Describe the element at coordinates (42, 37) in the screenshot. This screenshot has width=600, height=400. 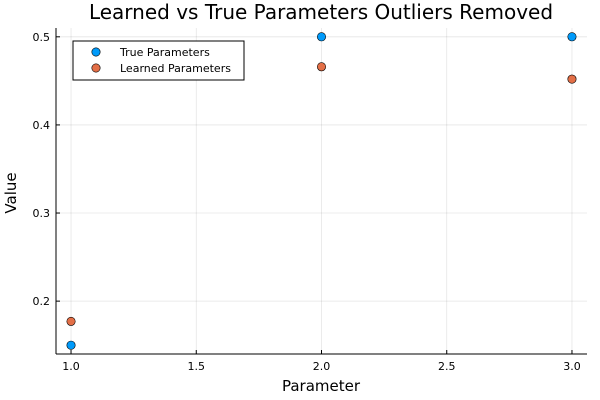
I see `y-tick-label: 0.5` at that location.